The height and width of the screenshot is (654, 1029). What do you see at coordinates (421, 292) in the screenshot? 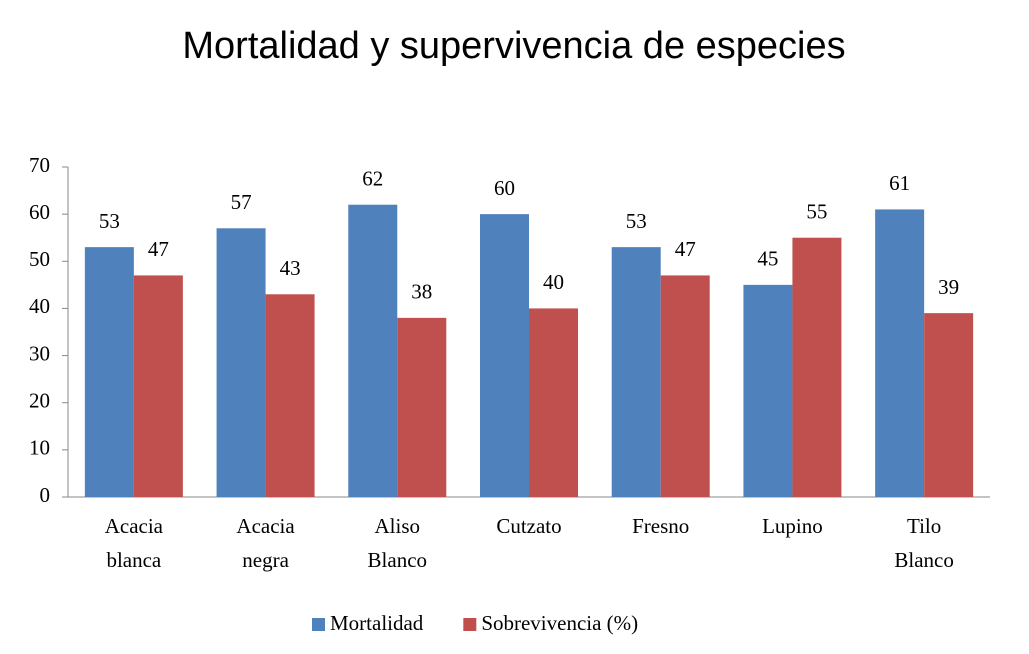
I see `data-label: 38` at bounding box center [421, 292].